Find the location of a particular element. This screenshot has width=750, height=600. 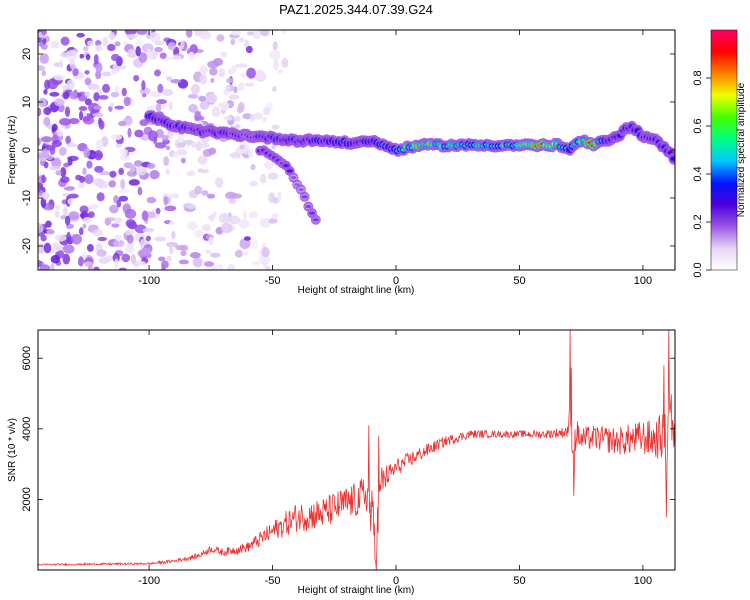

snr-y-axis-label: SNR (10 * v/v) is located at coordinates (12, 450).